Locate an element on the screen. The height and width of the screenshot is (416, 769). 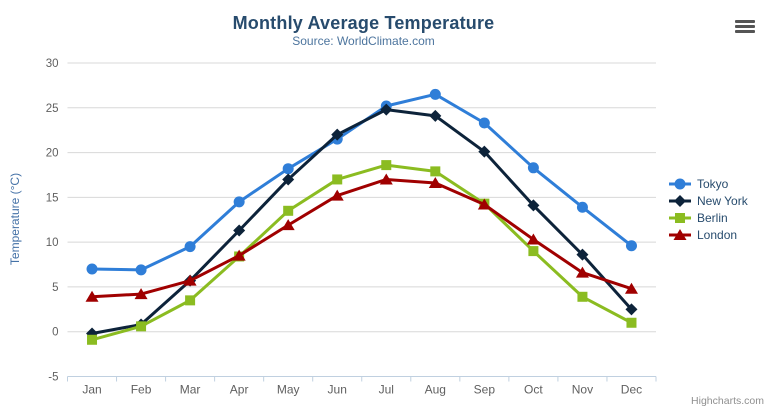
point-new-york-jul is located at coordinates (386, 109).